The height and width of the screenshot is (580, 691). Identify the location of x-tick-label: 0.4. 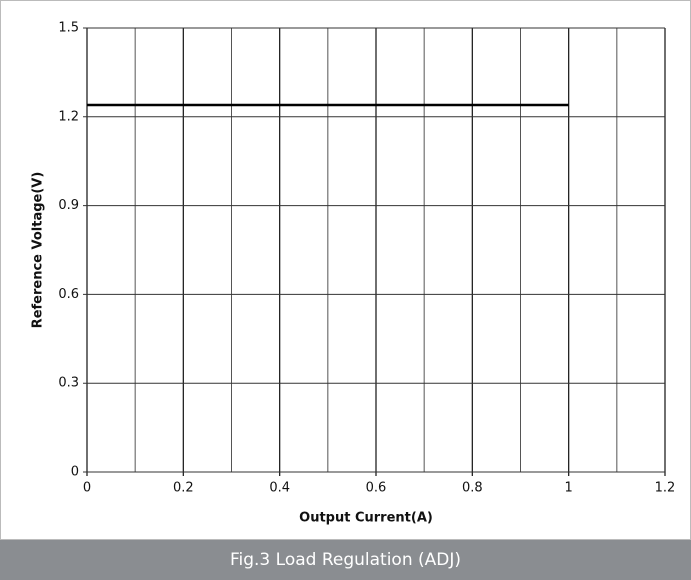
(279, 488).